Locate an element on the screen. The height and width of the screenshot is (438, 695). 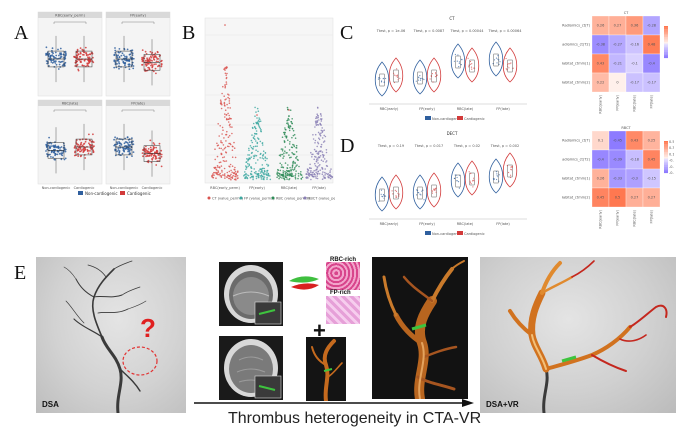
heatmap-cell-value: -0.17 is located at coordinates (651, 83).